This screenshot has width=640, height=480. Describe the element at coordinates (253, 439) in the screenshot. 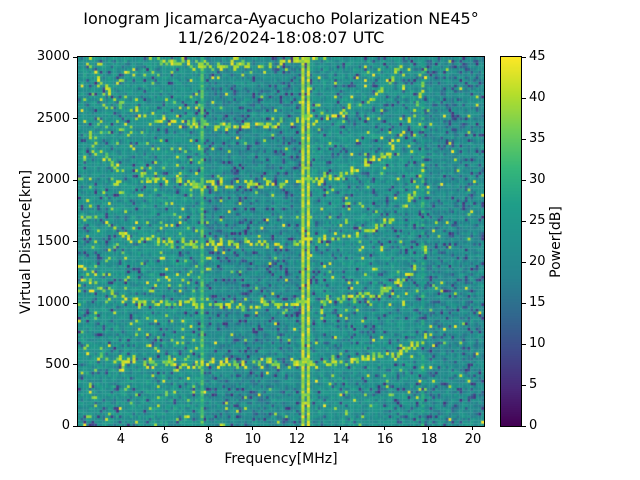

I see `x-tick-label: 10` at that location.